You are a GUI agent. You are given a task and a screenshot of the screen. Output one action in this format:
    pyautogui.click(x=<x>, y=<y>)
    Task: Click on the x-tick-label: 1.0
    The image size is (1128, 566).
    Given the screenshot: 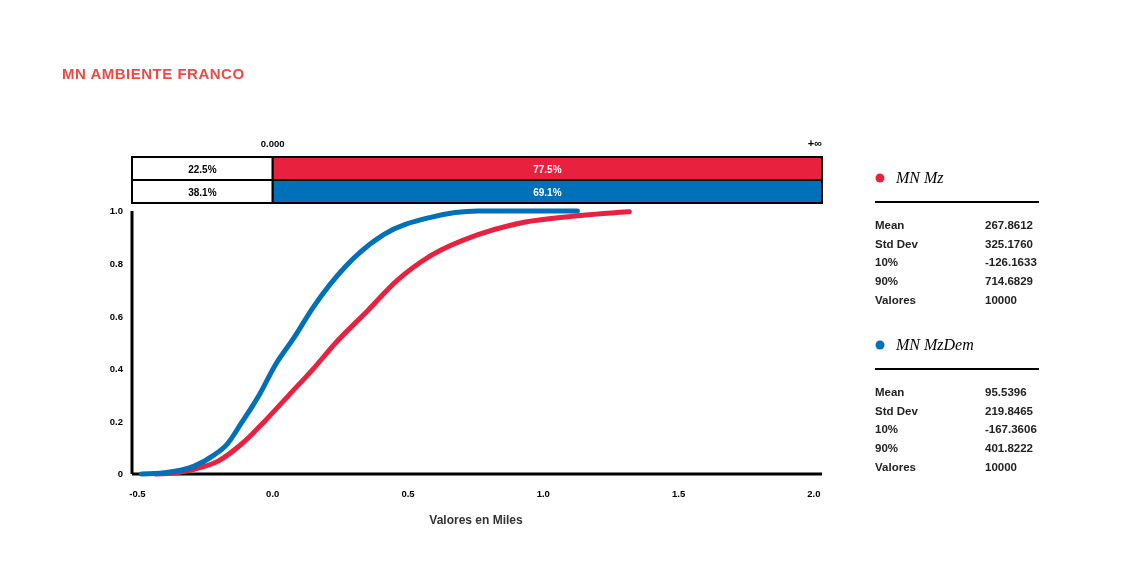 What is the action you would take?
    pyautogui.click(x=543, y=493)
    